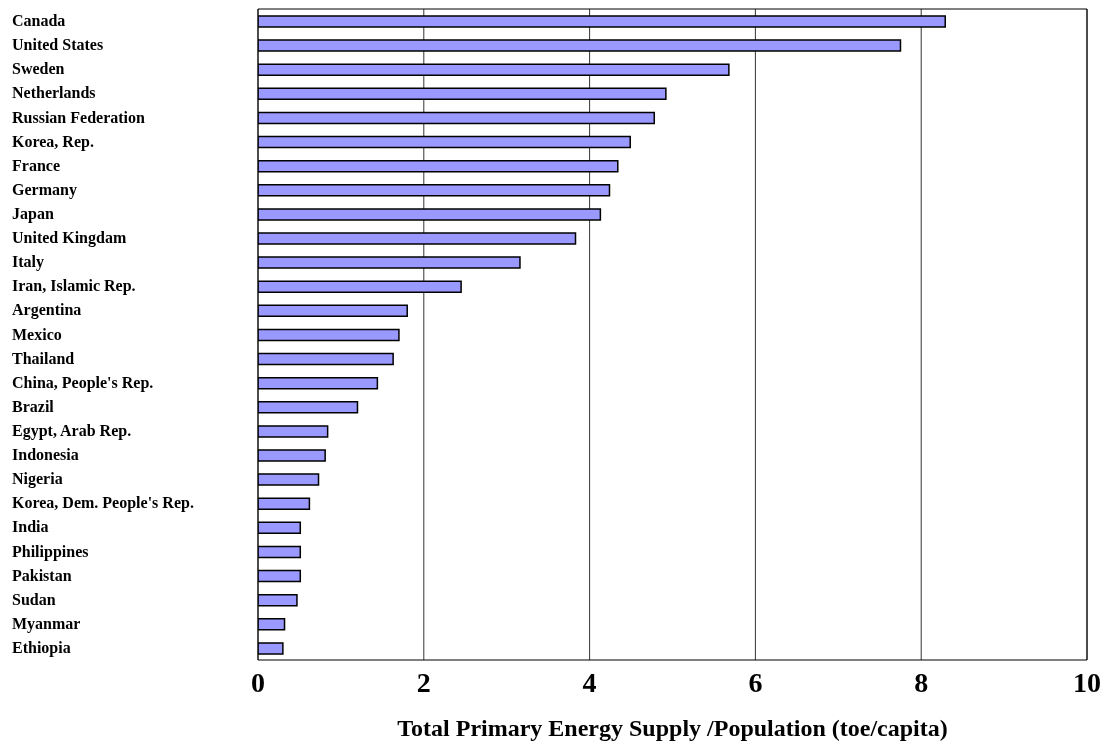 Image resolution: width=1105 pixels, height=744 pixels. I want to click on y-tick-label: Canada, so click(39, 21).